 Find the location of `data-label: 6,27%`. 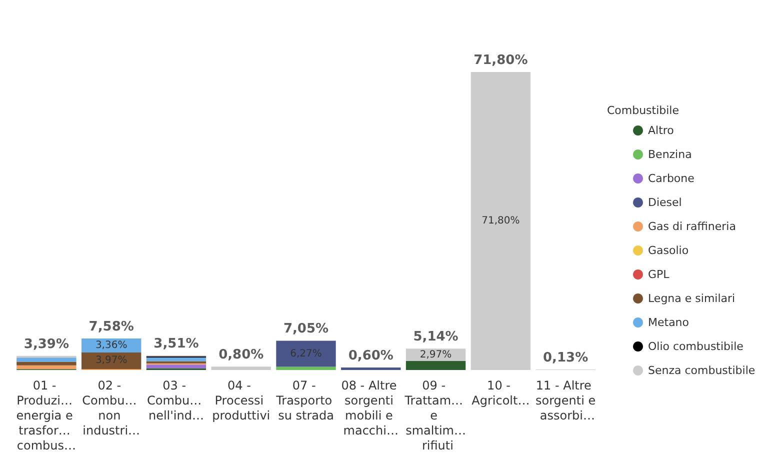

data-label: 6,27% is located at coordinates (306, 354).